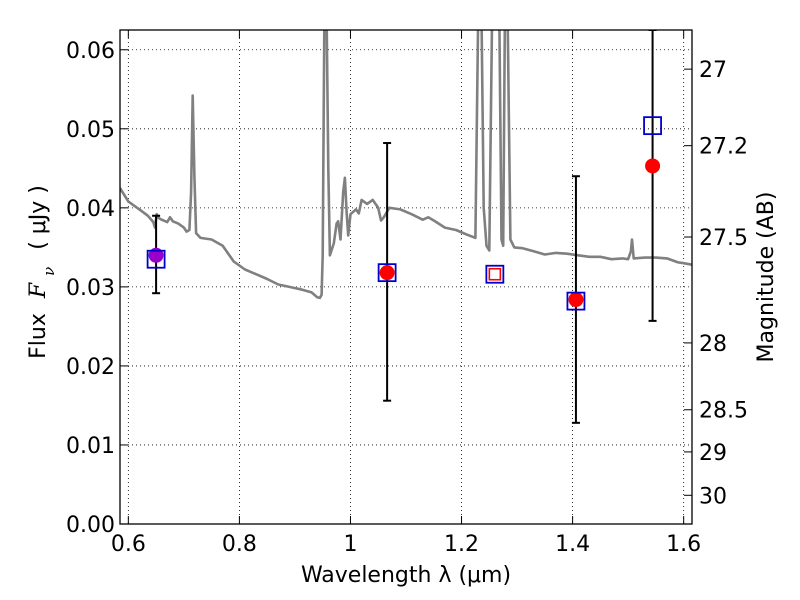  Describe the element at coordinates (90, 525) in the screenshot. I see `y-tick-label: 0.00` at that location.